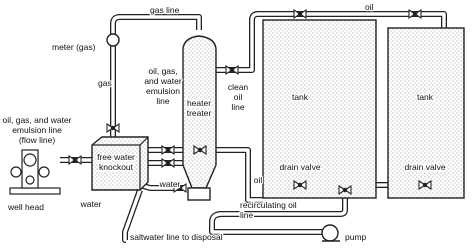 This screenshot has height=251, width=474. I want to click on label: treater, so click(199, 113).